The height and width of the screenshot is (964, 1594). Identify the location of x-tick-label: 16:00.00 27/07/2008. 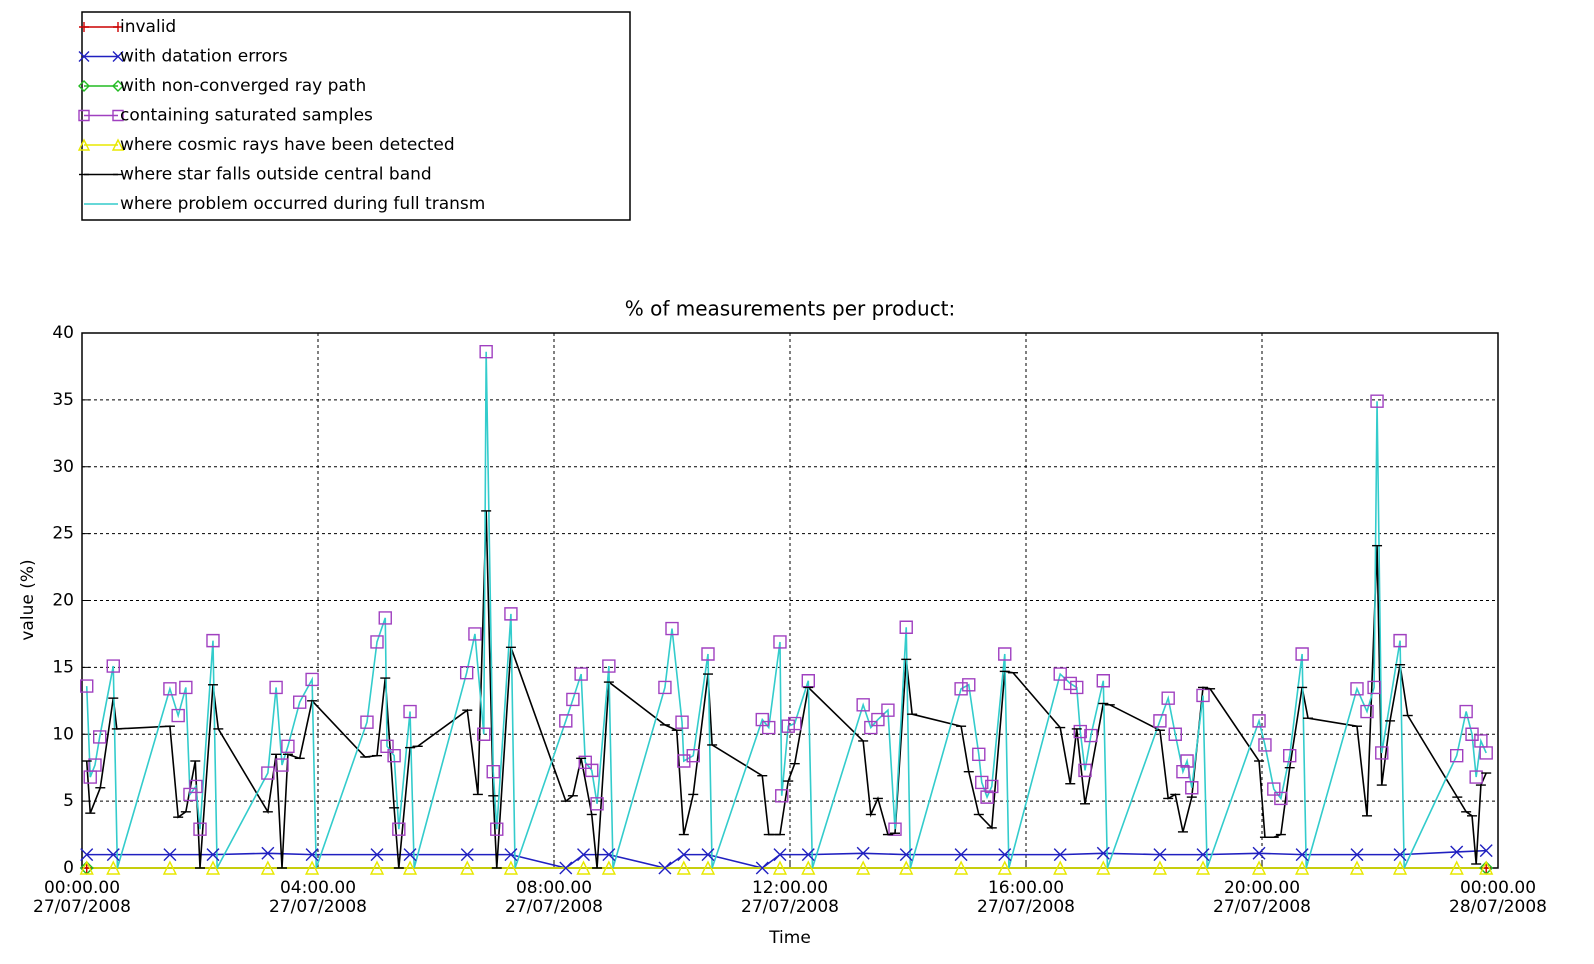
(1026, 897).